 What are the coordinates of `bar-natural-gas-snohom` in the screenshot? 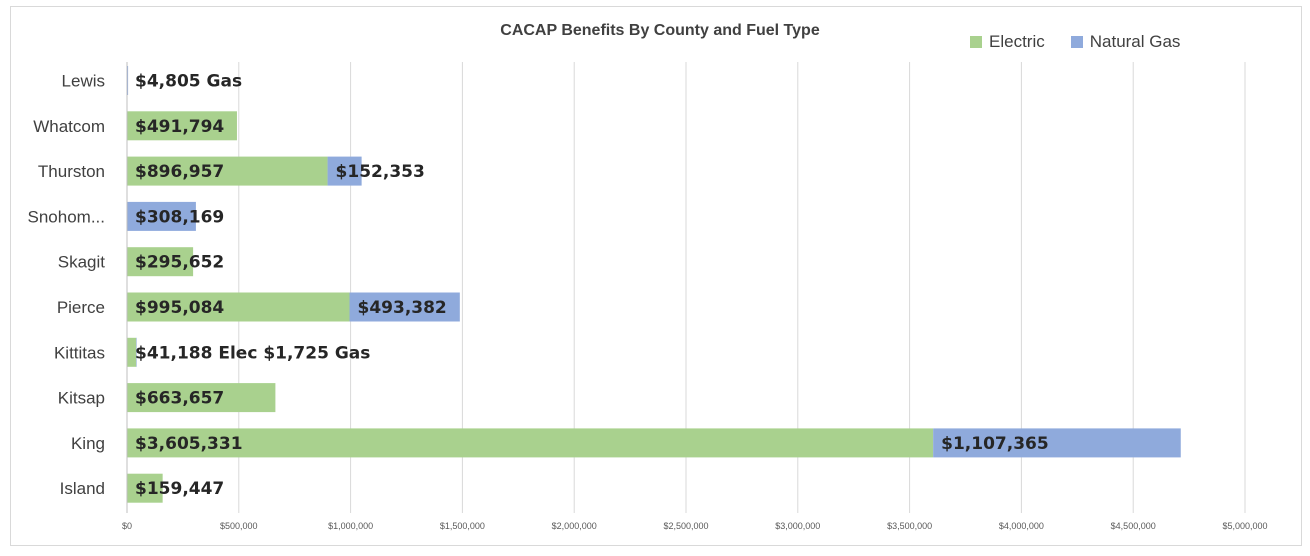 It's located at (161, 216).